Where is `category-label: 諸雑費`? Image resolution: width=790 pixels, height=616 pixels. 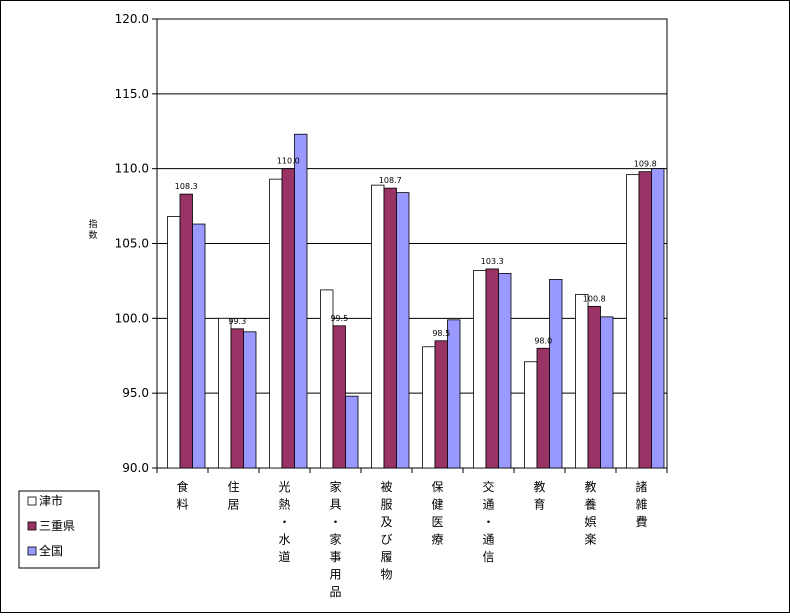
category-label: 諸雑費 is located at coordinates (641, 504).